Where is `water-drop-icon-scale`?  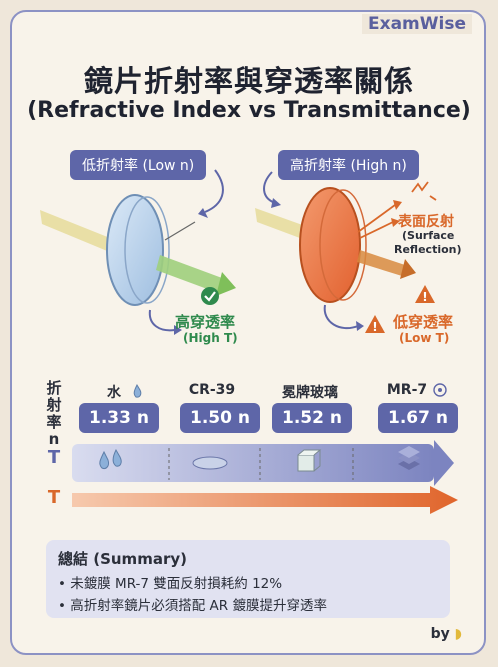
water-drop-icon-scale is located at coordinates (104, 459).